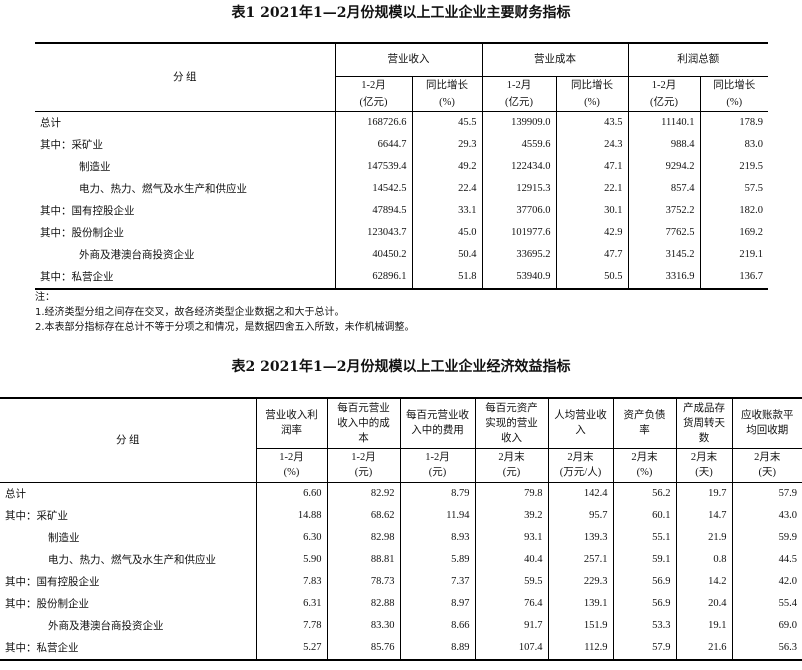  I want to click on column-header: 应收账款平均回收期, so click(766, 423).